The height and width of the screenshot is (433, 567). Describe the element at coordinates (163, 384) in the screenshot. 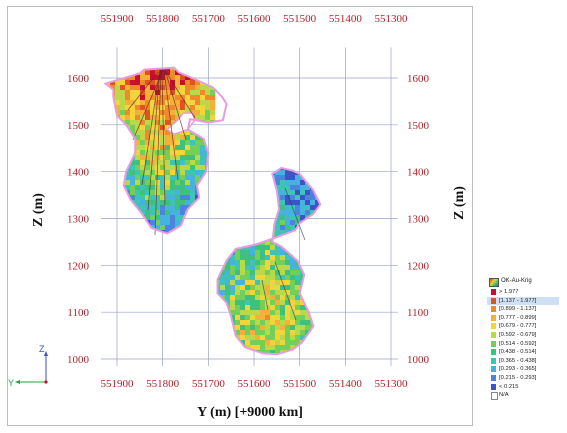

I see `x-tick-label-bottom: 551800` at that location.